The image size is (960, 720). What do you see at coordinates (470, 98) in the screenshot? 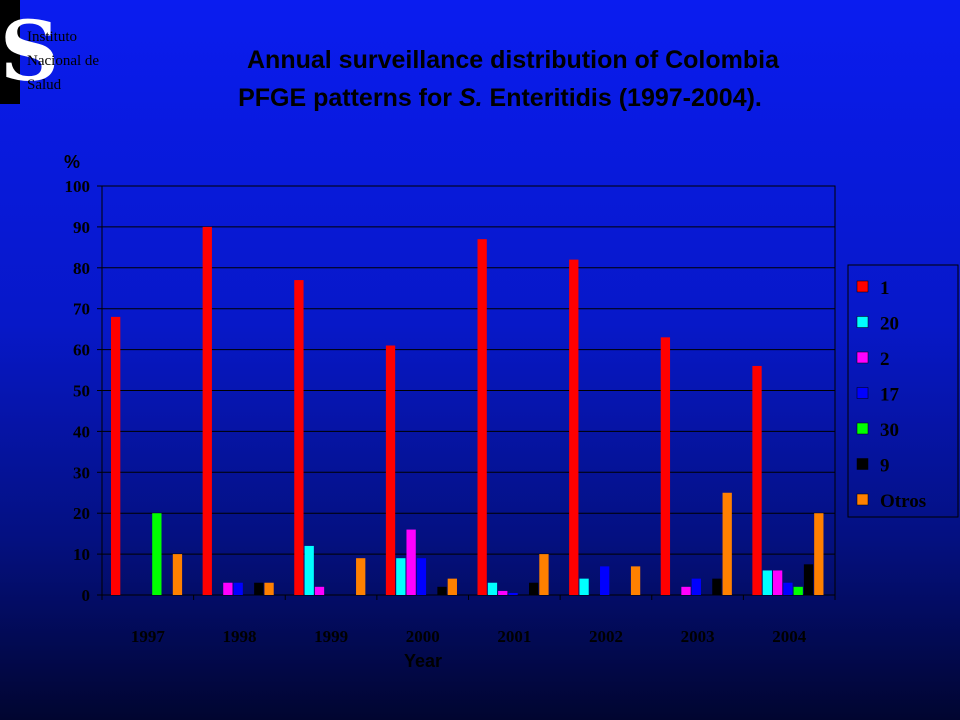
I see `chart-title-italic: S.` at bounding box center [470, 98].